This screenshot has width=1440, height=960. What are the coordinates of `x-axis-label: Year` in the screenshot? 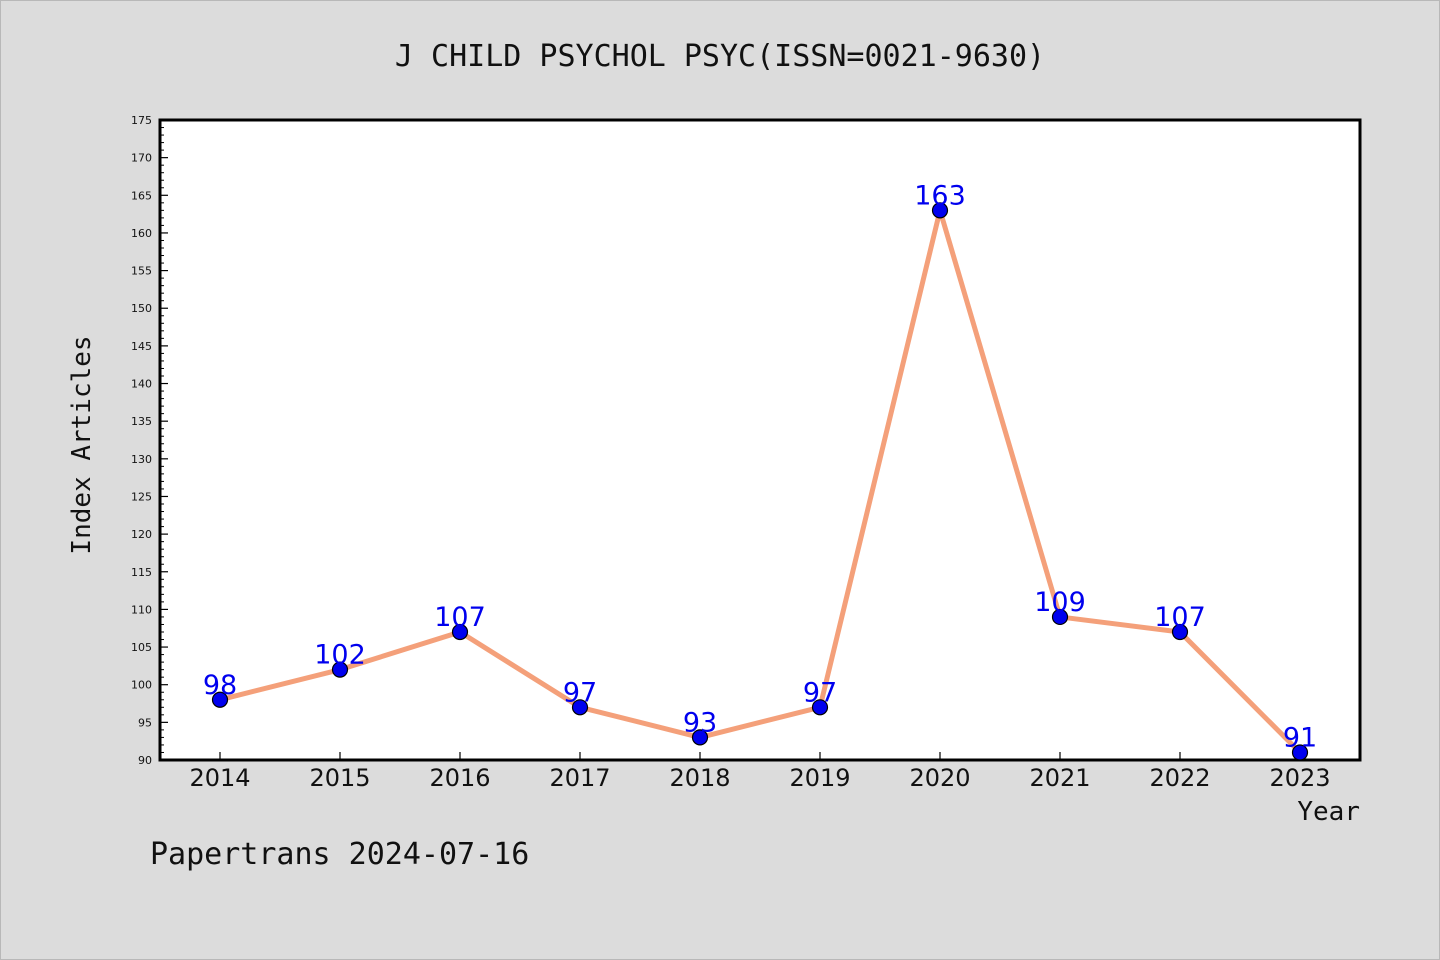 It's located at (1328, 812).